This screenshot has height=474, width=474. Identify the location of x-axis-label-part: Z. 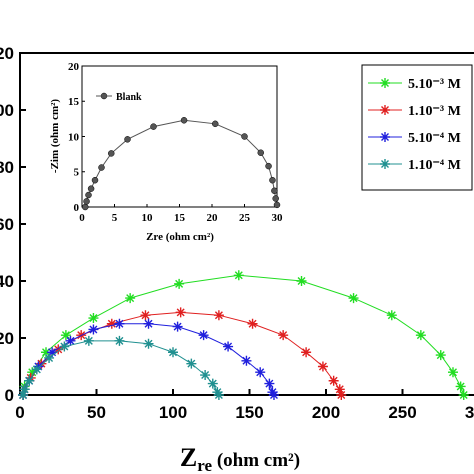
(188, 457).